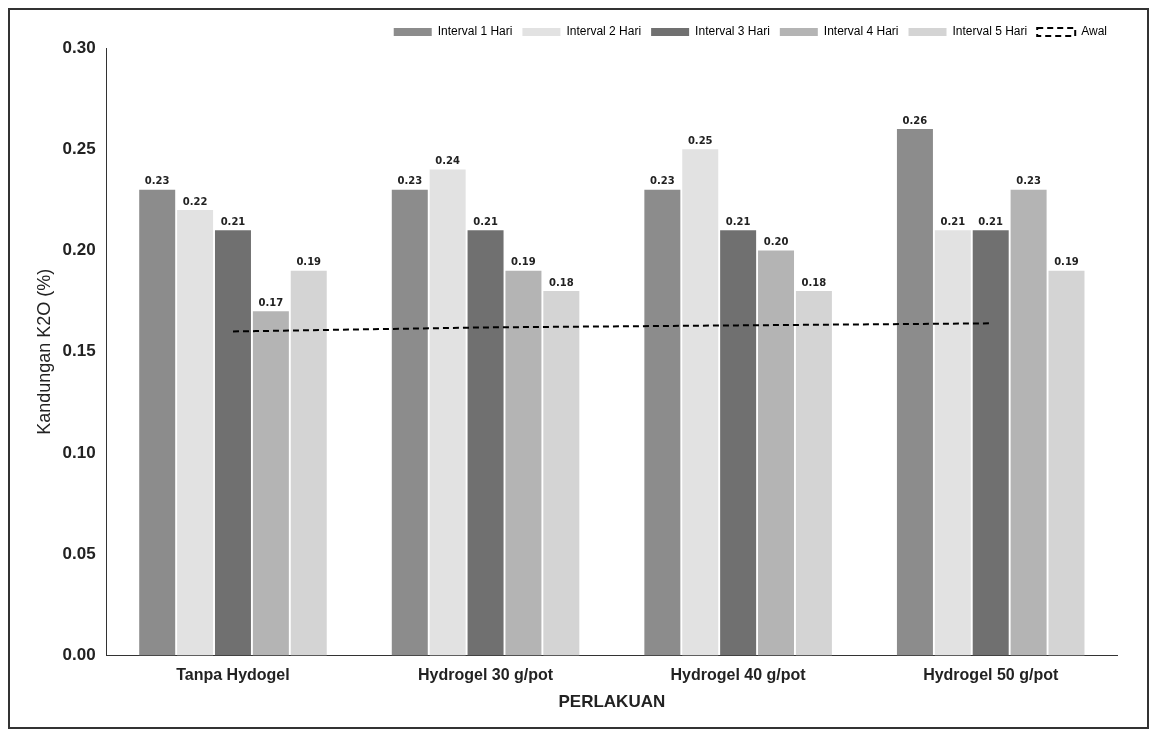  Describe the element at coordinates (990, 31) in the screenshot. I see `legend-label: Interval 5 Hari` at that location.